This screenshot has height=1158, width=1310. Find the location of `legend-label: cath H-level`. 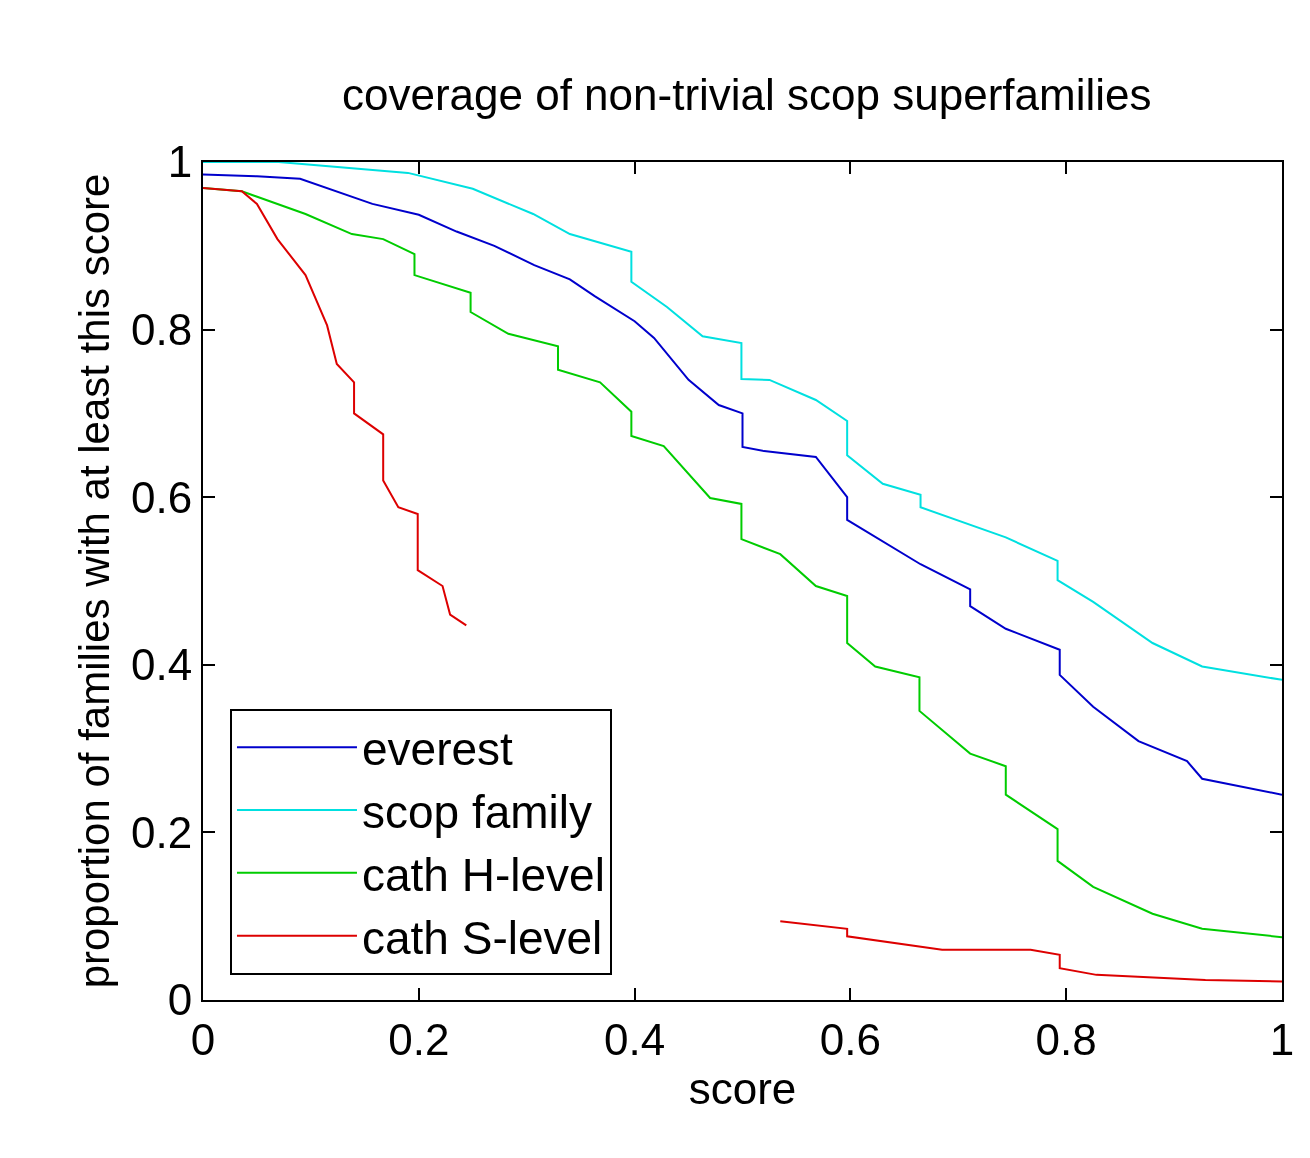

legend-label: cath H-level is located at coordinates (483, 874).